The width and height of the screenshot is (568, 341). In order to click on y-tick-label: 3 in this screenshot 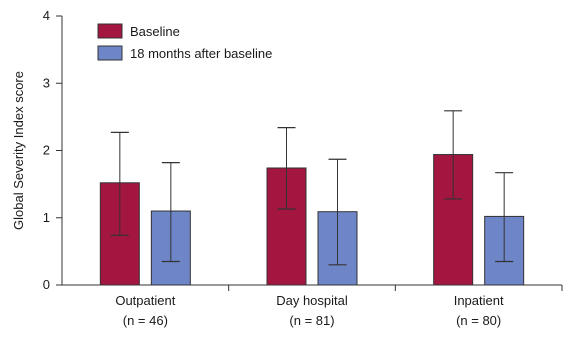, I will do `click(46, 82)`.